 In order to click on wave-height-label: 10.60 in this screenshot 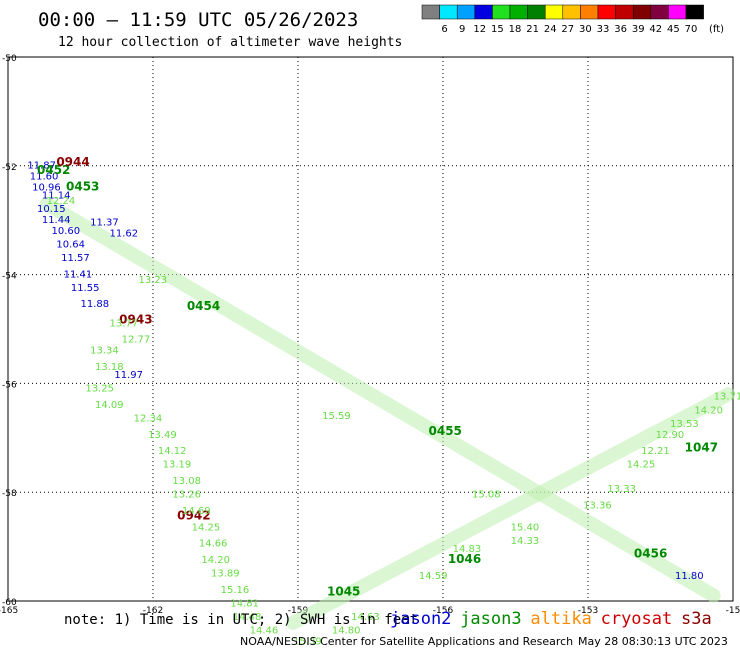, I will do `click(66, 231)`.